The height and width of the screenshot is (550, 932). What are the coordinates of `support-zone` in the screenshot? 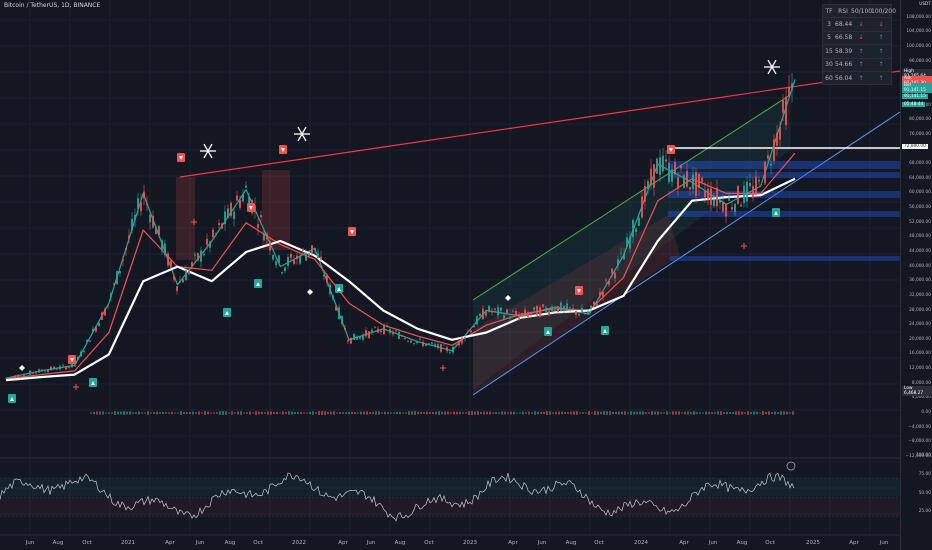 It's located at (785, 258).